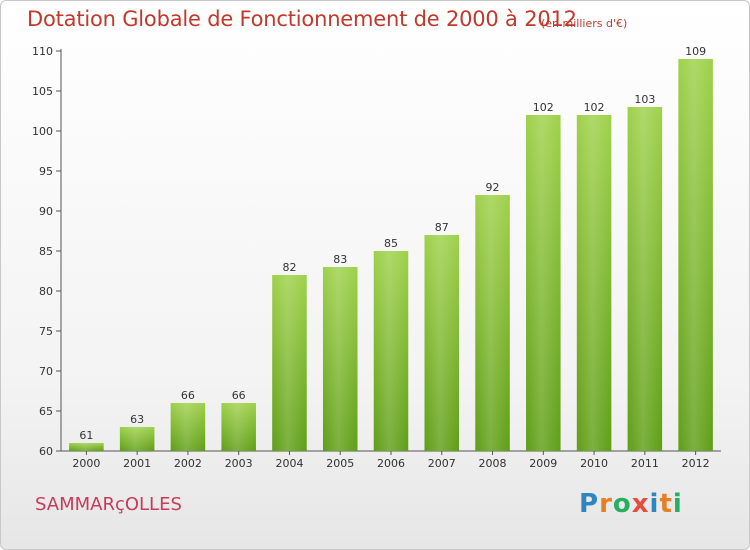  I want to click on x-tick-label: 2010, so click(594, 463).